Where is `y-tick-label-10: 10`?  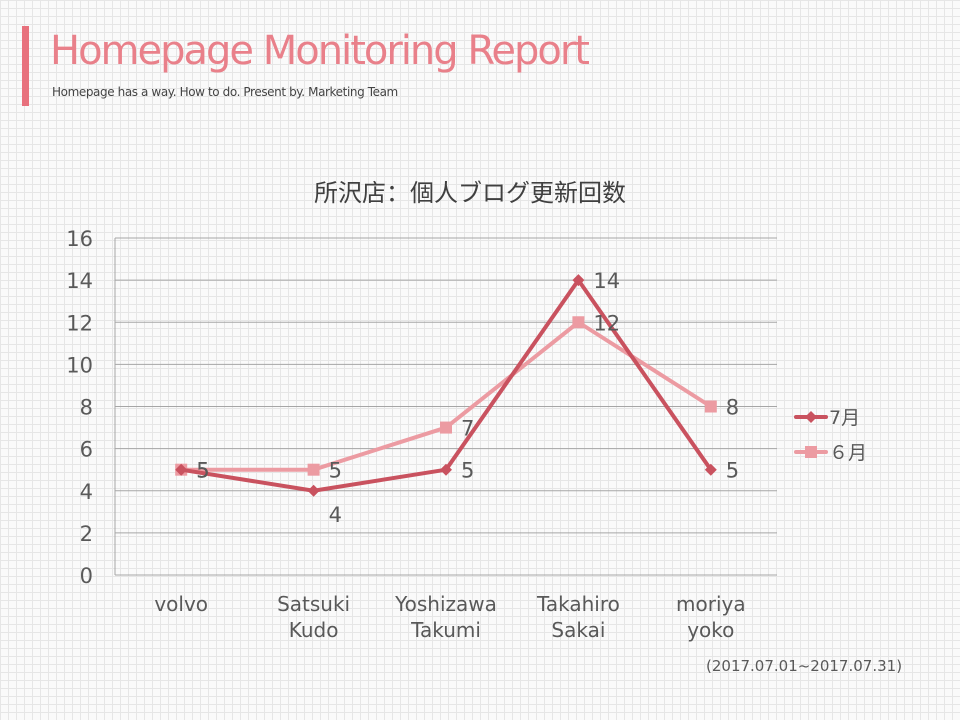
y-tick-label-10: 10 is located at coordinates (79, 365).